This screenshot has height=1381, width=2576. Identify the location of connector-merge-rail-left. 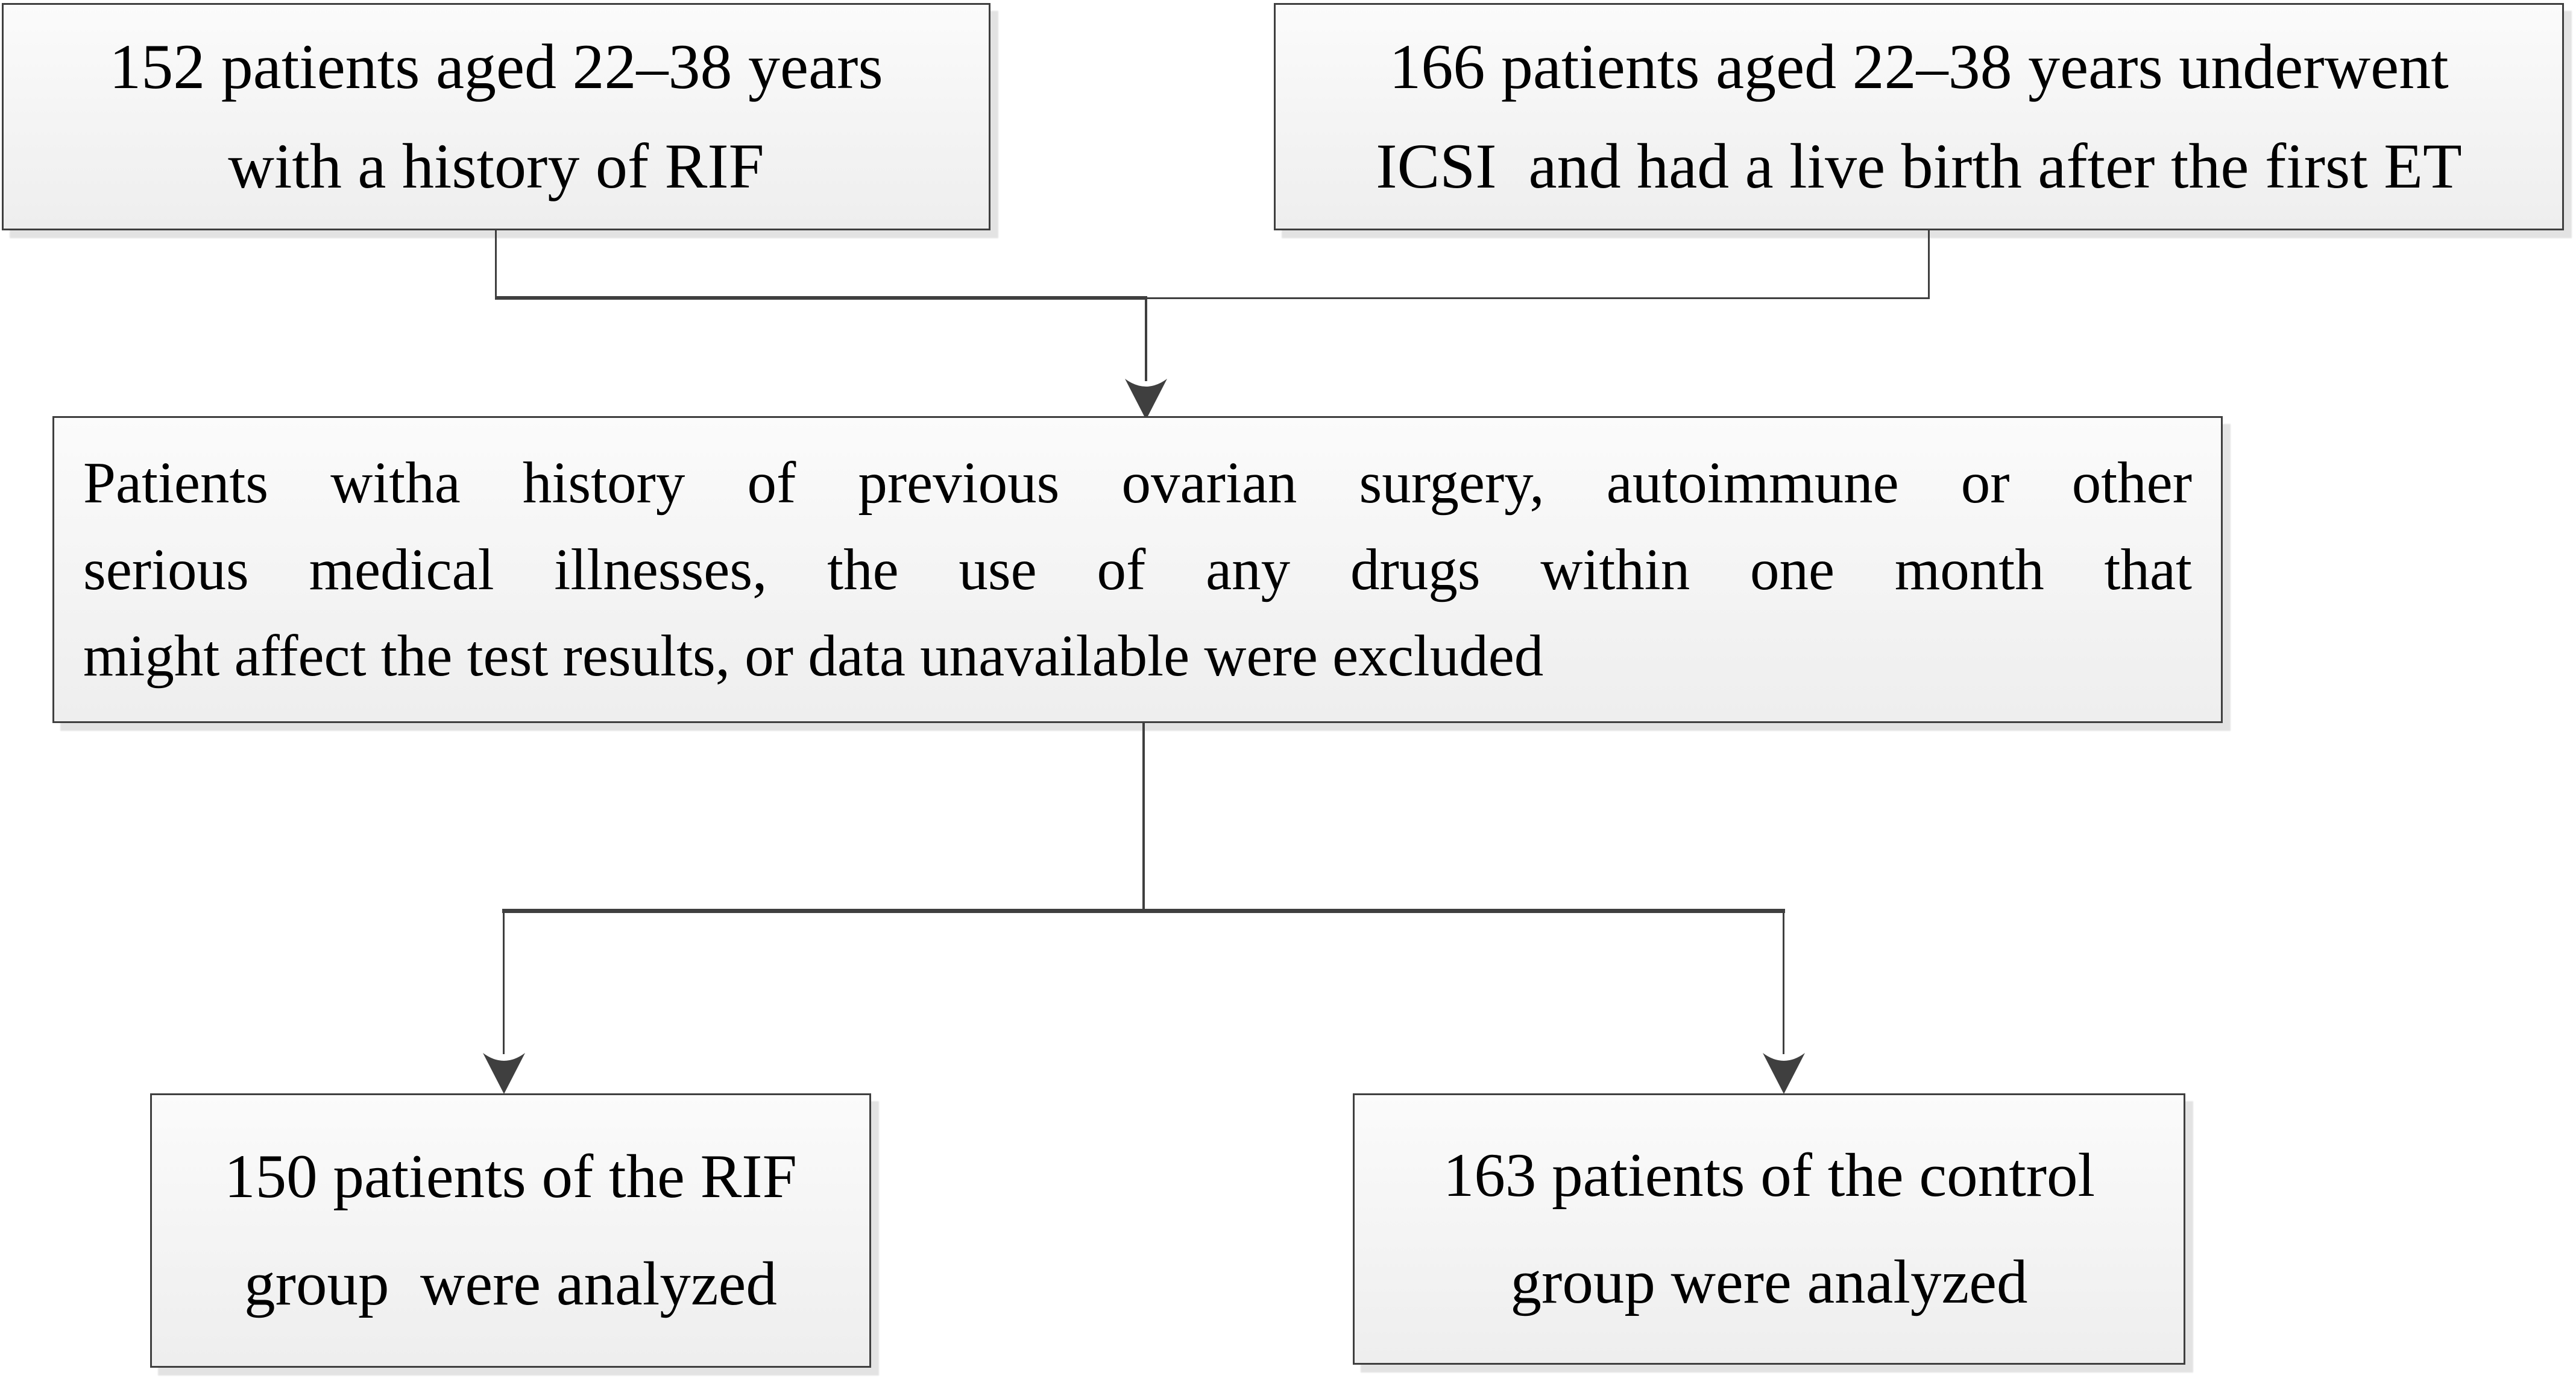
(821, 298).